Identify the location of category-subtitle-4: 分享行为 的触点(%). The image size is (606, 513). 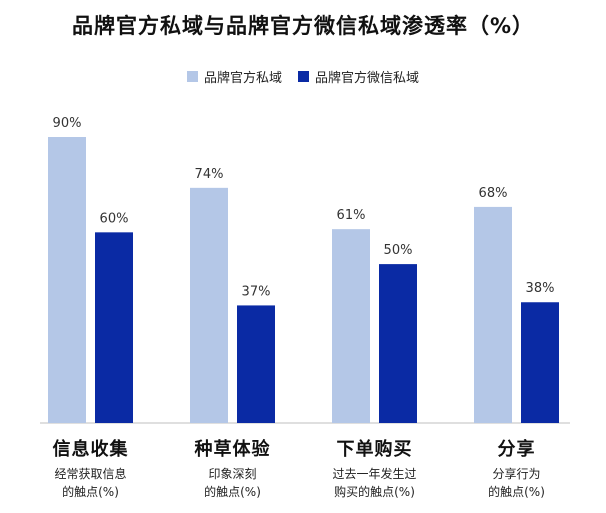
(516, 483).